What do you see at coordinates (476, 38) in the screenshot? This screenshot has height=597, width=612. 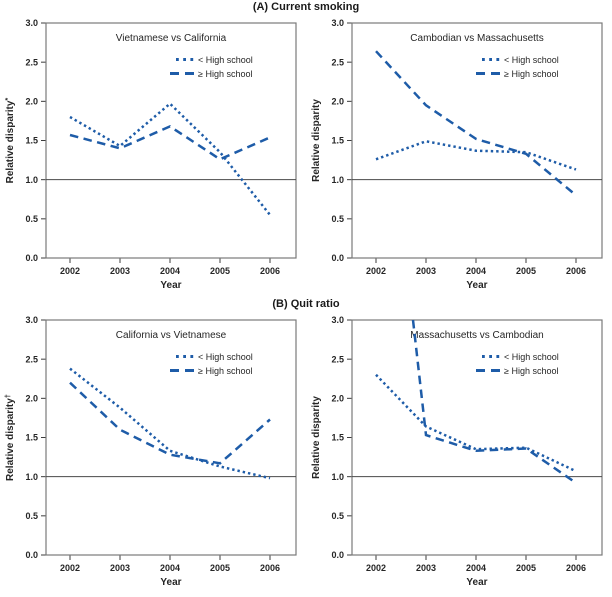 I see `panel-title: Cambodian vs Massachusetts` at bounding box center [476, 38].